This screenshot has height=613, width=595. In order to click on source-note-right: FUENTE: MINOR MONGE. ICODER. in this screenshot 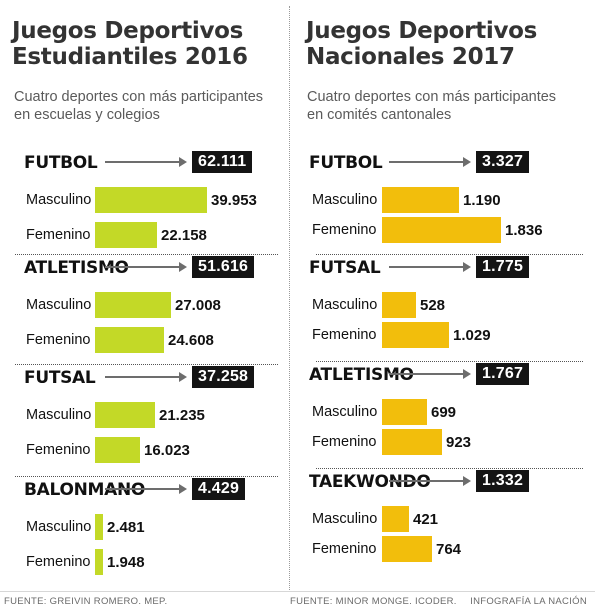, I will do `click(373, 601)`.